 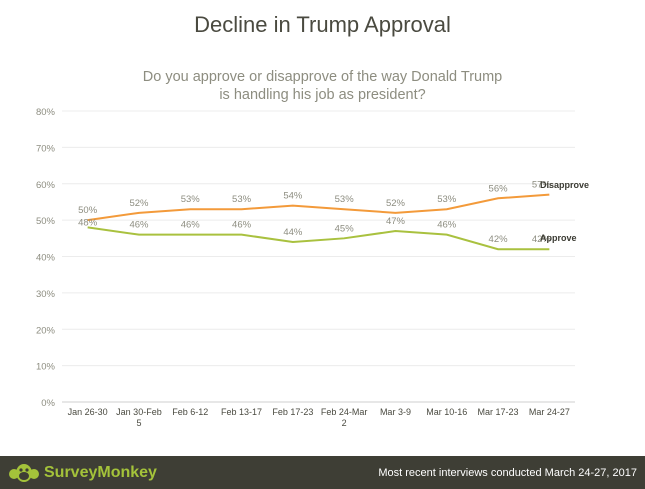 I want to click on brand-name: SurveyMonkey, so click(x=100, y=472).